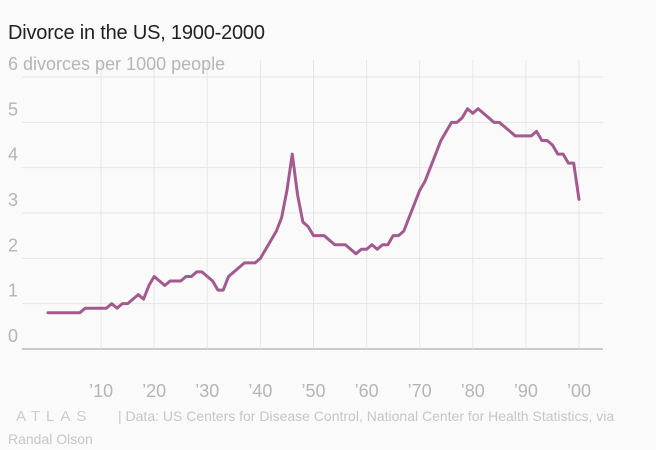  I want to click on x-tick-label-1930: ’30, so click(207, 390).